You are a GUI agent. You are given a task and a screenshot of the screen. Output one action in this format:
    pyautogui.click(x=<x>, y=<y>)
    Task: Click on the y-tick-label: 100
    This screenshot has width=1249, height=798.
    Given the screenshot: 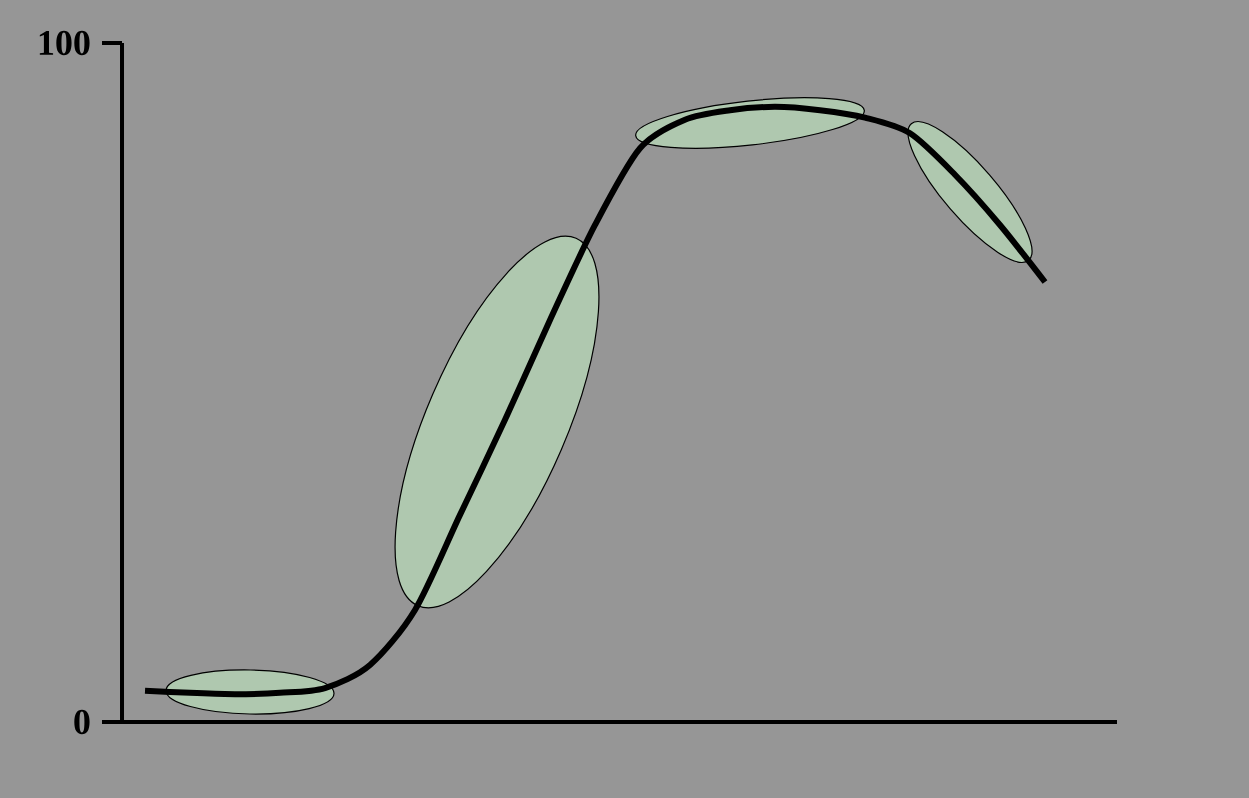 What is the action you would take?
    pyautogui.click(x=64, y=43)
    